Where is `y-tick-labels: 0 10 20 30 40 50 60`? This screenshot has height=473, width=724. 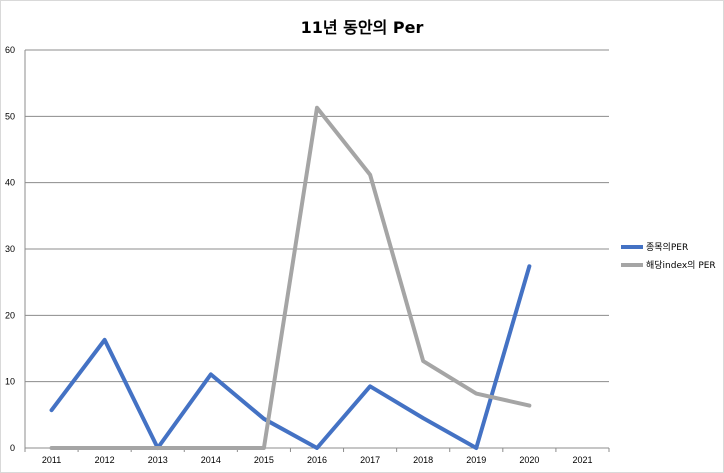
y-tick-labels: 0 10 20 30 40 50 60 is located at coordinates (10, 249).